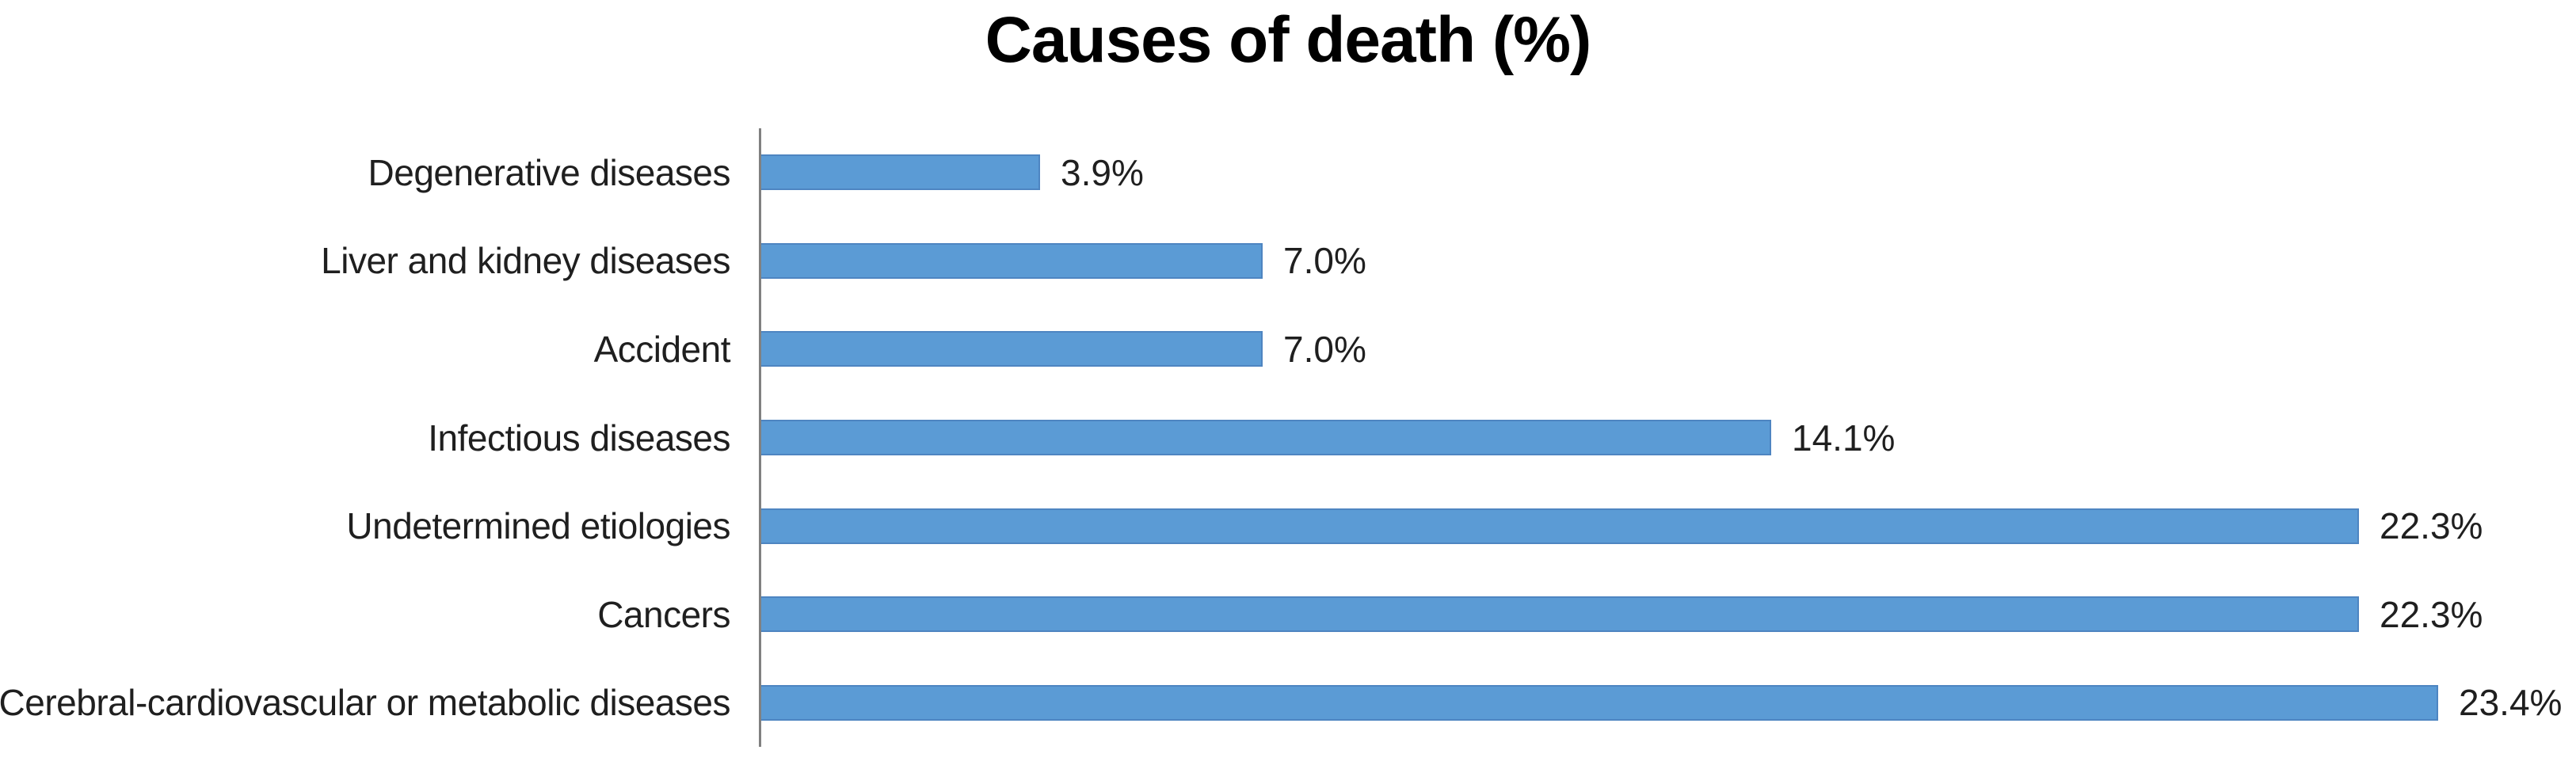 The width and height of the screenshot is (2576, 769). I want to click on chart-row: Infectious diseases 14.1%, so click(1288, 438).